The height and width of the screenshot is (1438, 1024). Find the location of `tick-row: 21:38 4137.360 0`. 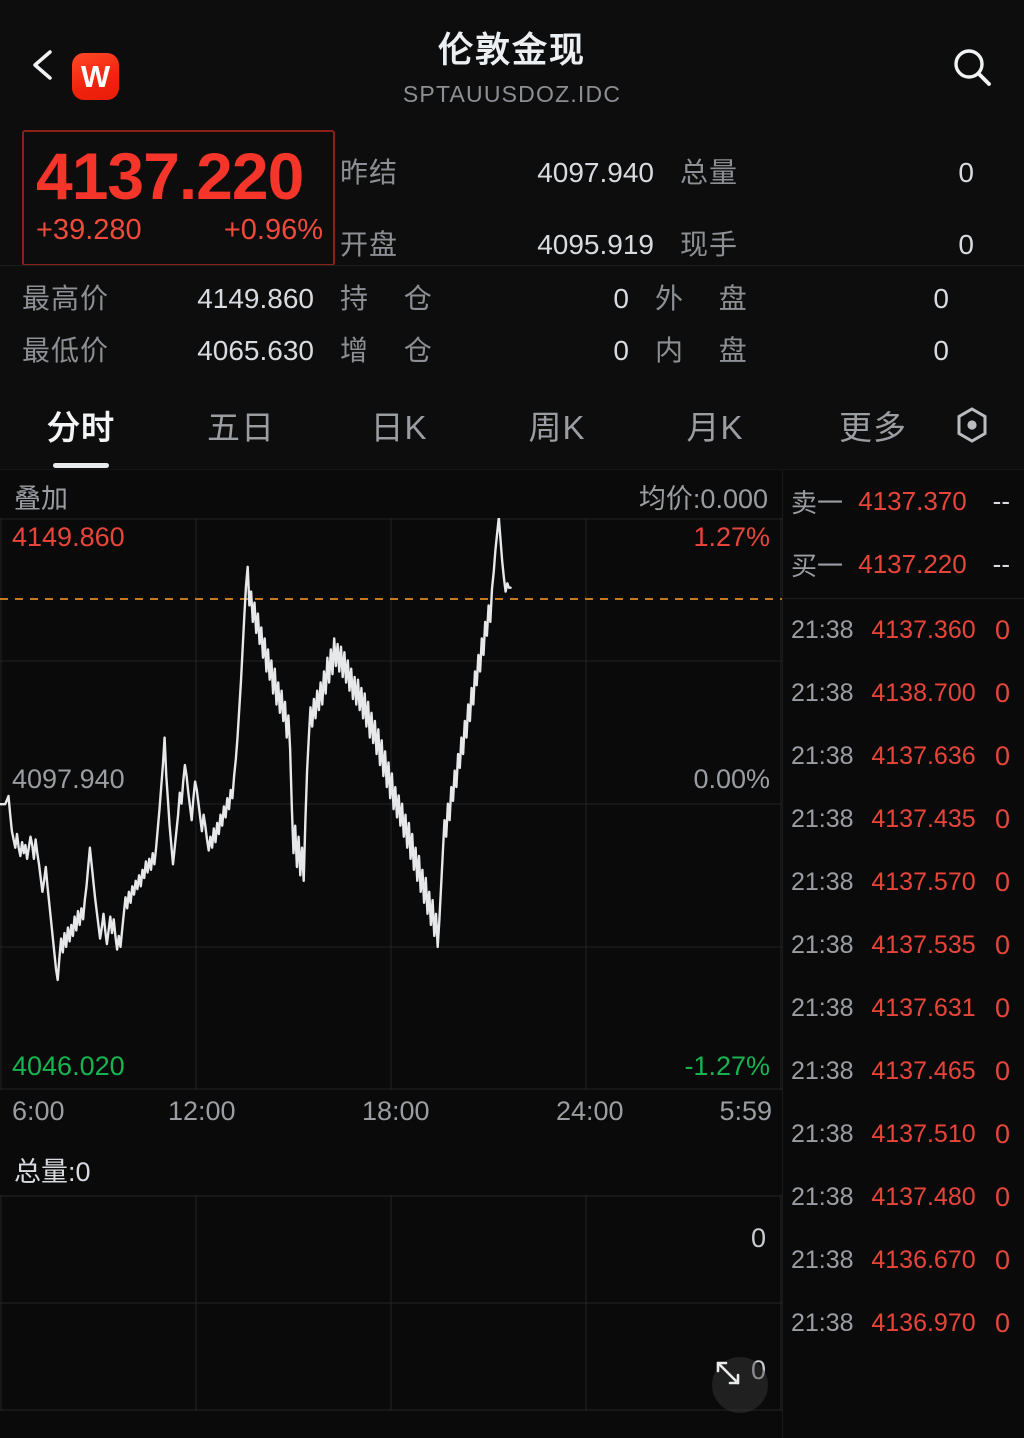

tick-row: 21:38 4137.360 0 is located at coordinates (903, 630).